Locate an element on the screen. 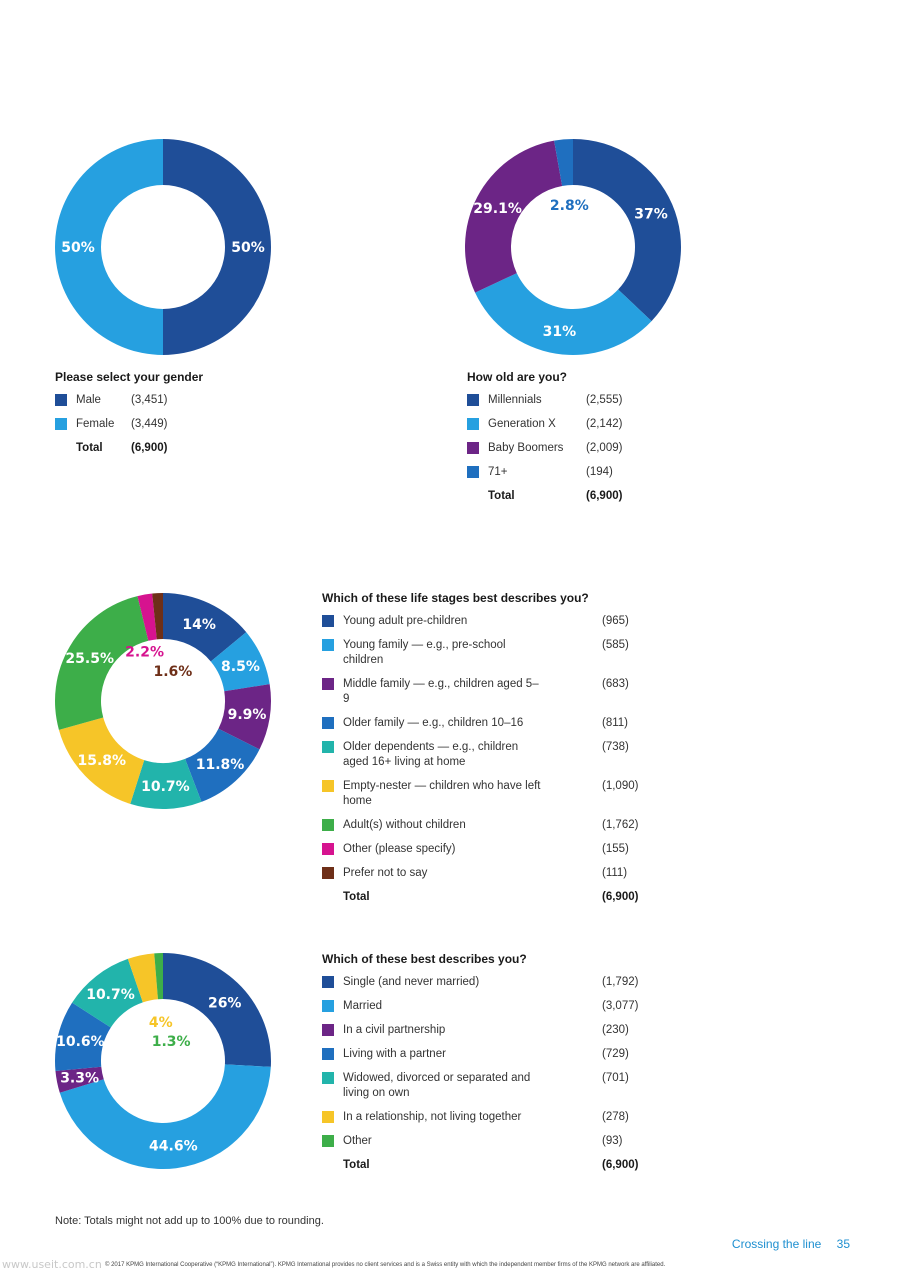 Image resolution: width=905 pixels, height=1280 pixels. age-legend-item: Baby Boomers (2,009) is located at coordinates (567, 448).